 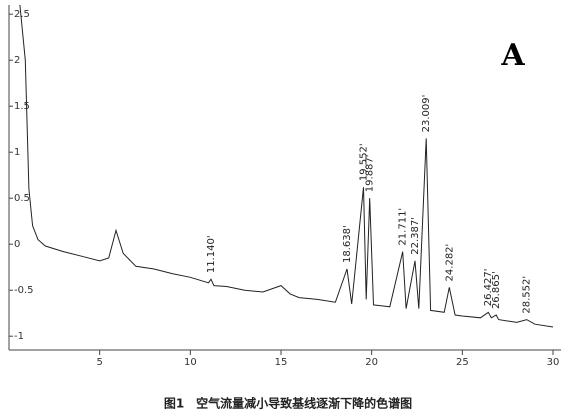 What do you see at coordinates (17, 244) in the screenshot?
I see `y-tick-label: 0` at bounding box center [17, 244].